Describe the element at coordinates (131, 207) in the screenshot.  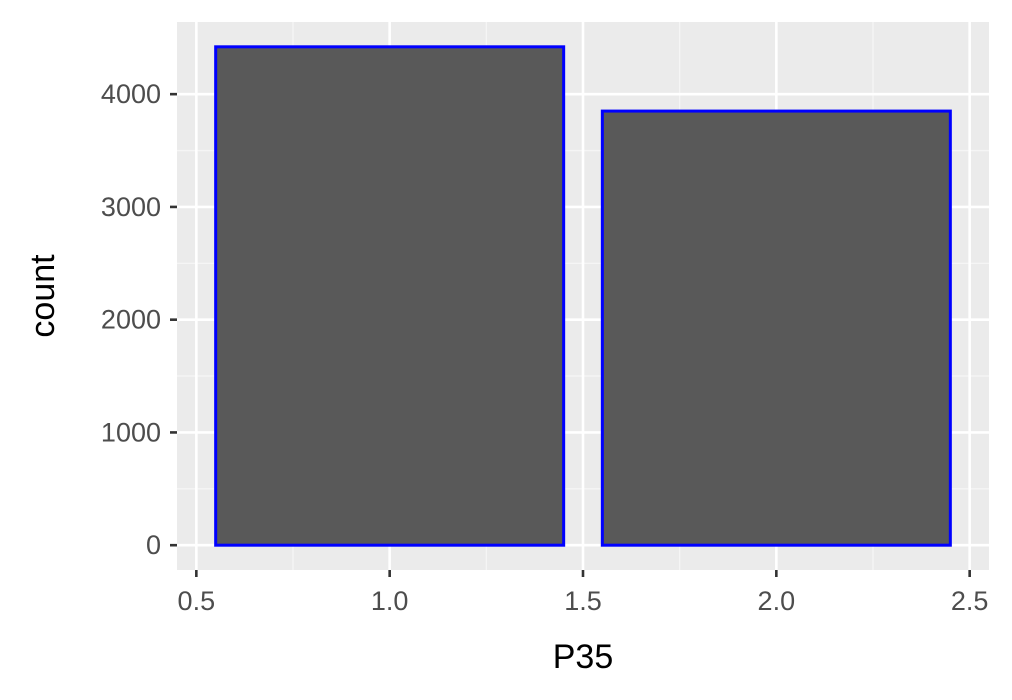
I see `y-tick-label: 3000` at that location.